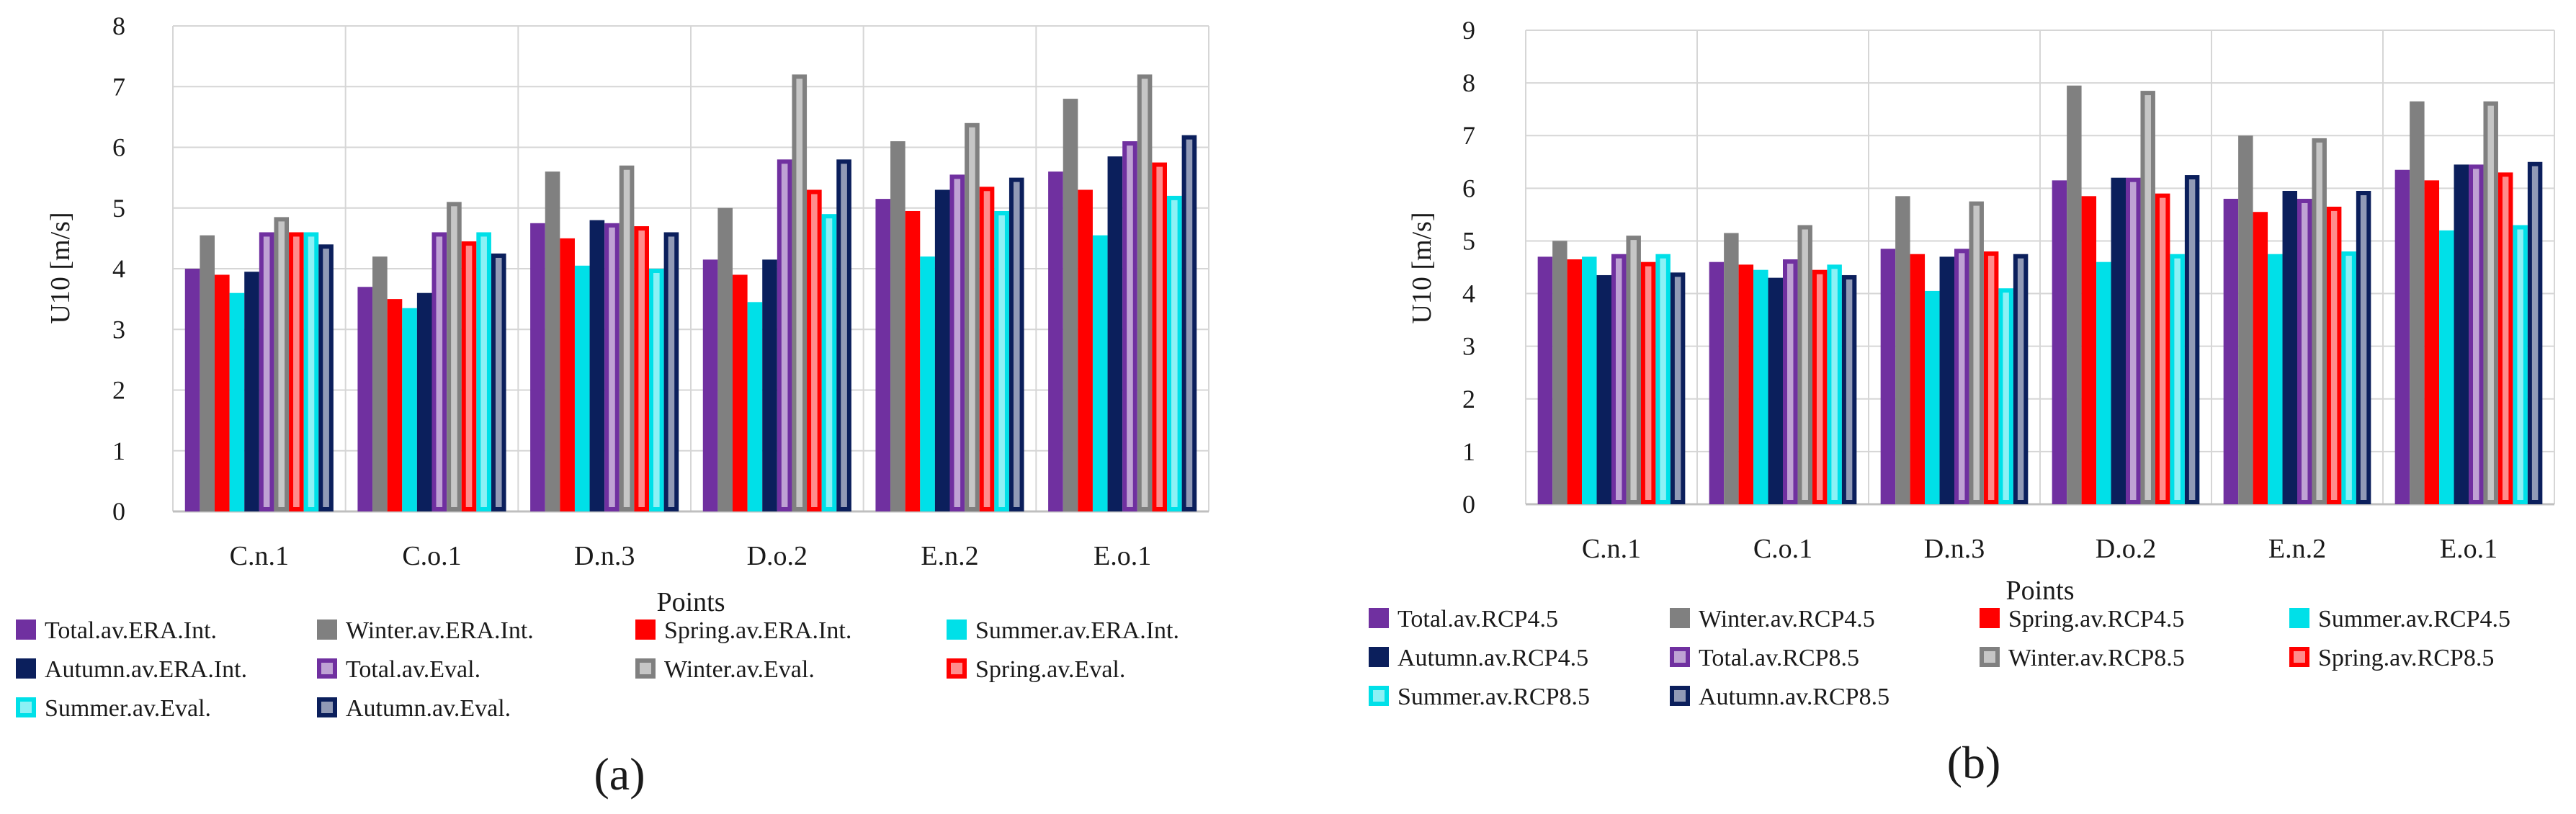 This screenshot has height=814, width=2576. I want to click on legend-label: Autumn.av.ERA.Int., so click(146, 669).